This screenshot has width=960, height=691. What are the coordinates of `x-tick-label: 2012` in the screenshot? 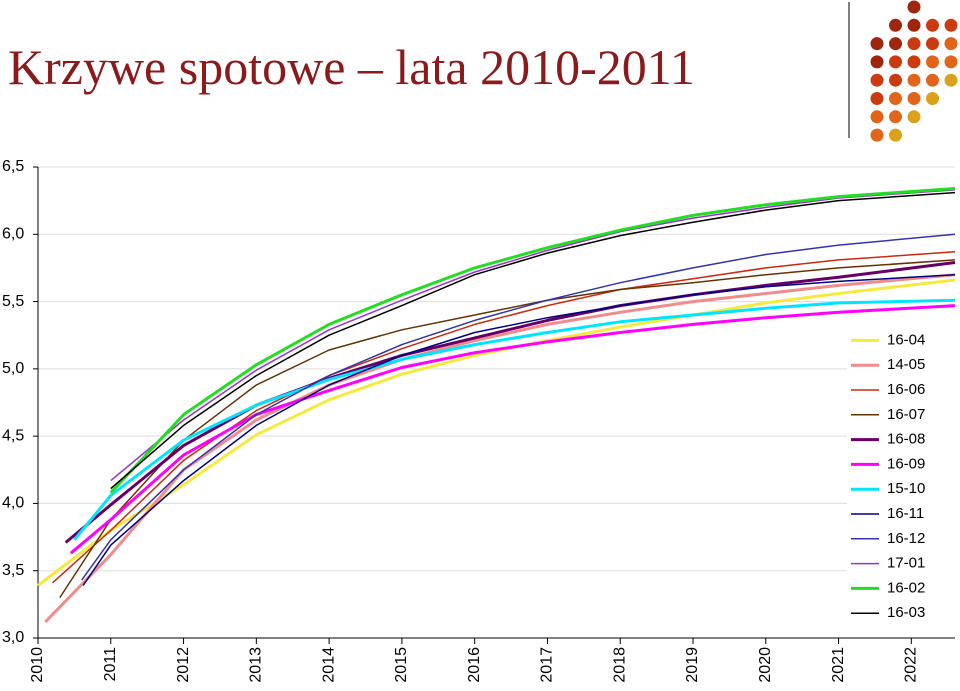 It's located at (183, 665).